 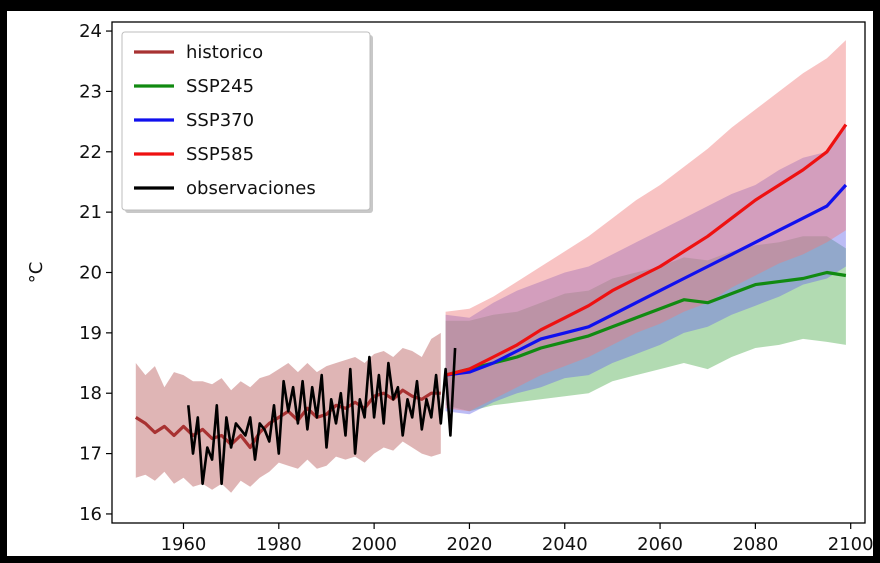 What do you see at coordinates (374, 544) in the screenshot?
I see `x-tick-label: 2000` at bounding box center [374, 544].